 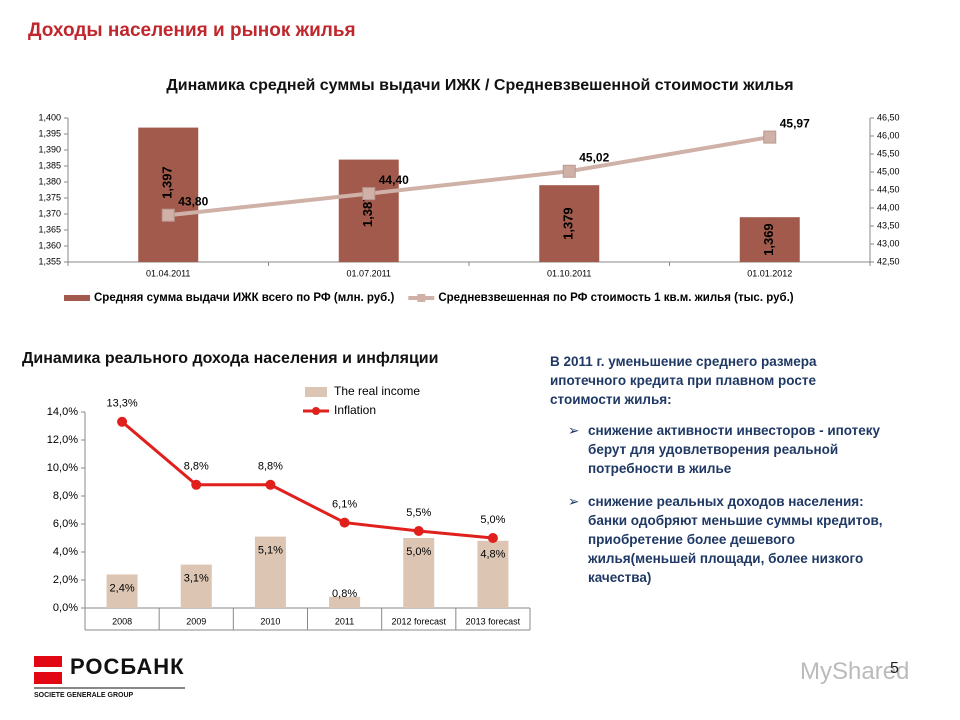 I want to click on slide-title: Доходы населения и рынок жилья, so click(x=192, y=30).